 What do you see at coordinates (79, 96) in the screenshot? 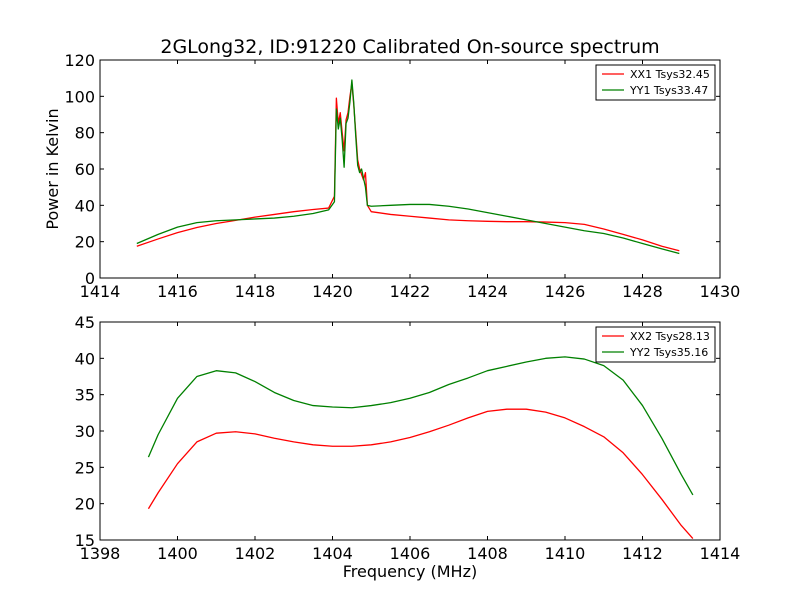
I see `y-tick-label: 100` at bounding box center [79, 96].